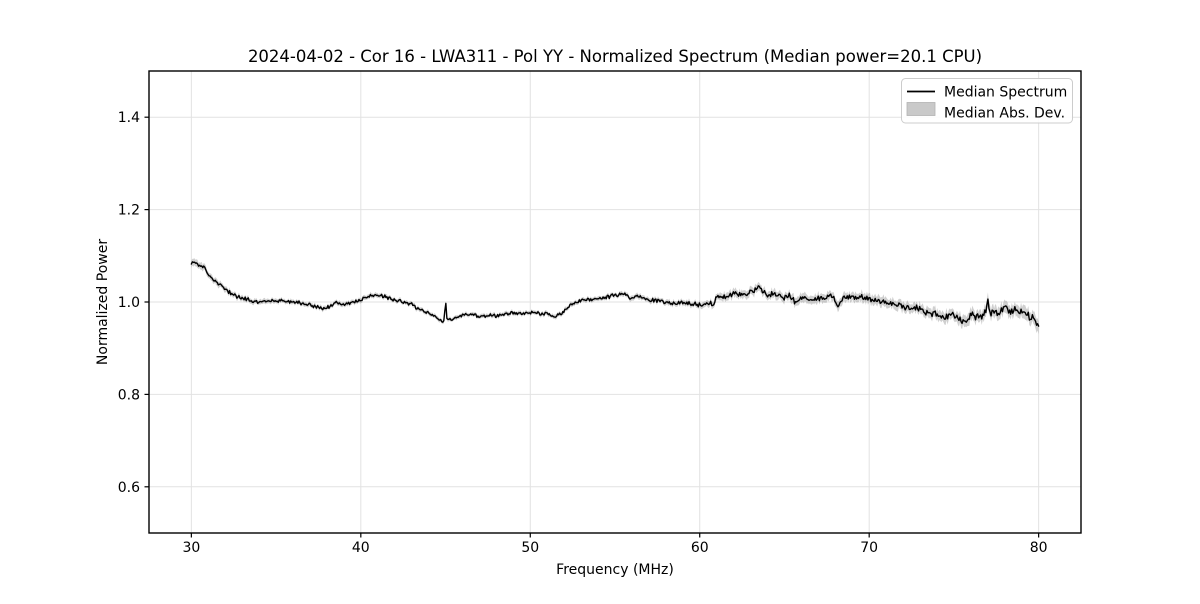 This screenshot has height=604, width=1200. Describe the element at coordinates (1005, 93) in the screenshot. I see `legend-label-median-spectrum: Median Spectrum` at that location.